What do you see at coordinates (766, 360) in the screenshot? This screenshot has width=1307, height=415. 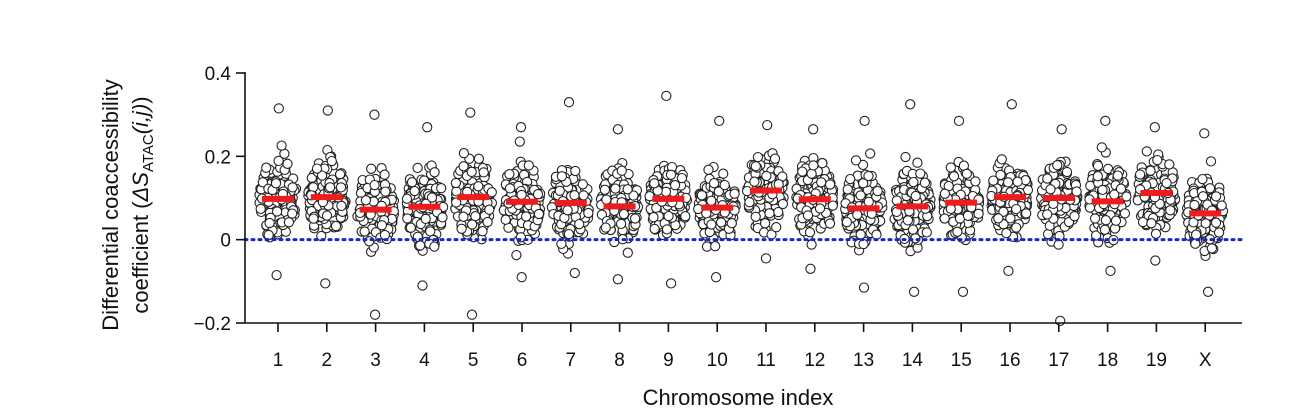 I see `x-tick-label: 11` at bounding box center [766, 360].